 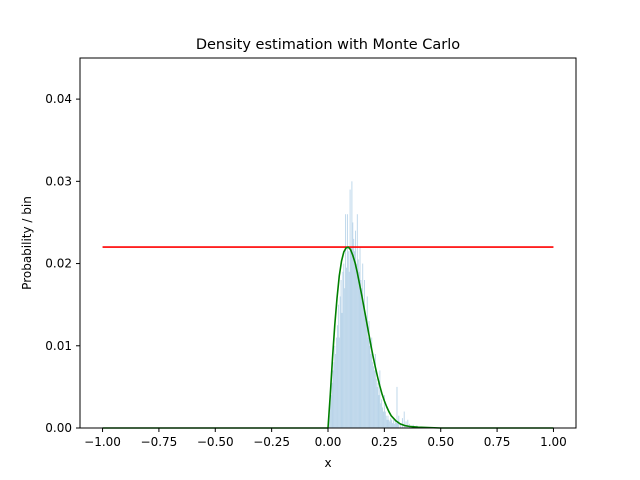 What do you see at coordinates (327, 463) in the screenshot?
I see `x-axis-label: x` at bounding box center [327, 463].